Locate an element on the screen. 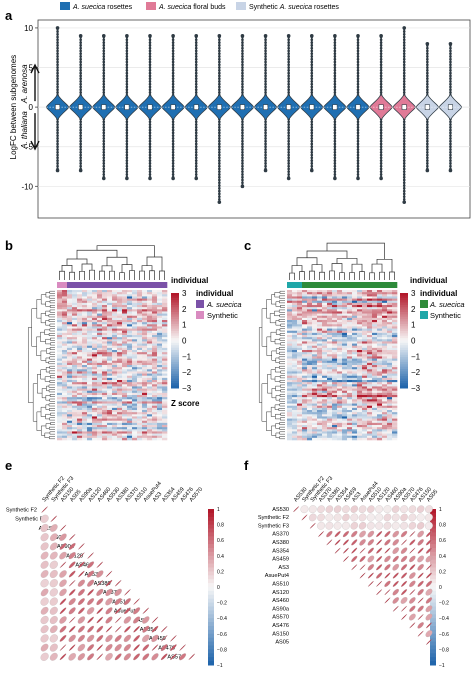 This screenshot has width=474, height=679. e-colorbar-step is located at coordinates (211, 655).